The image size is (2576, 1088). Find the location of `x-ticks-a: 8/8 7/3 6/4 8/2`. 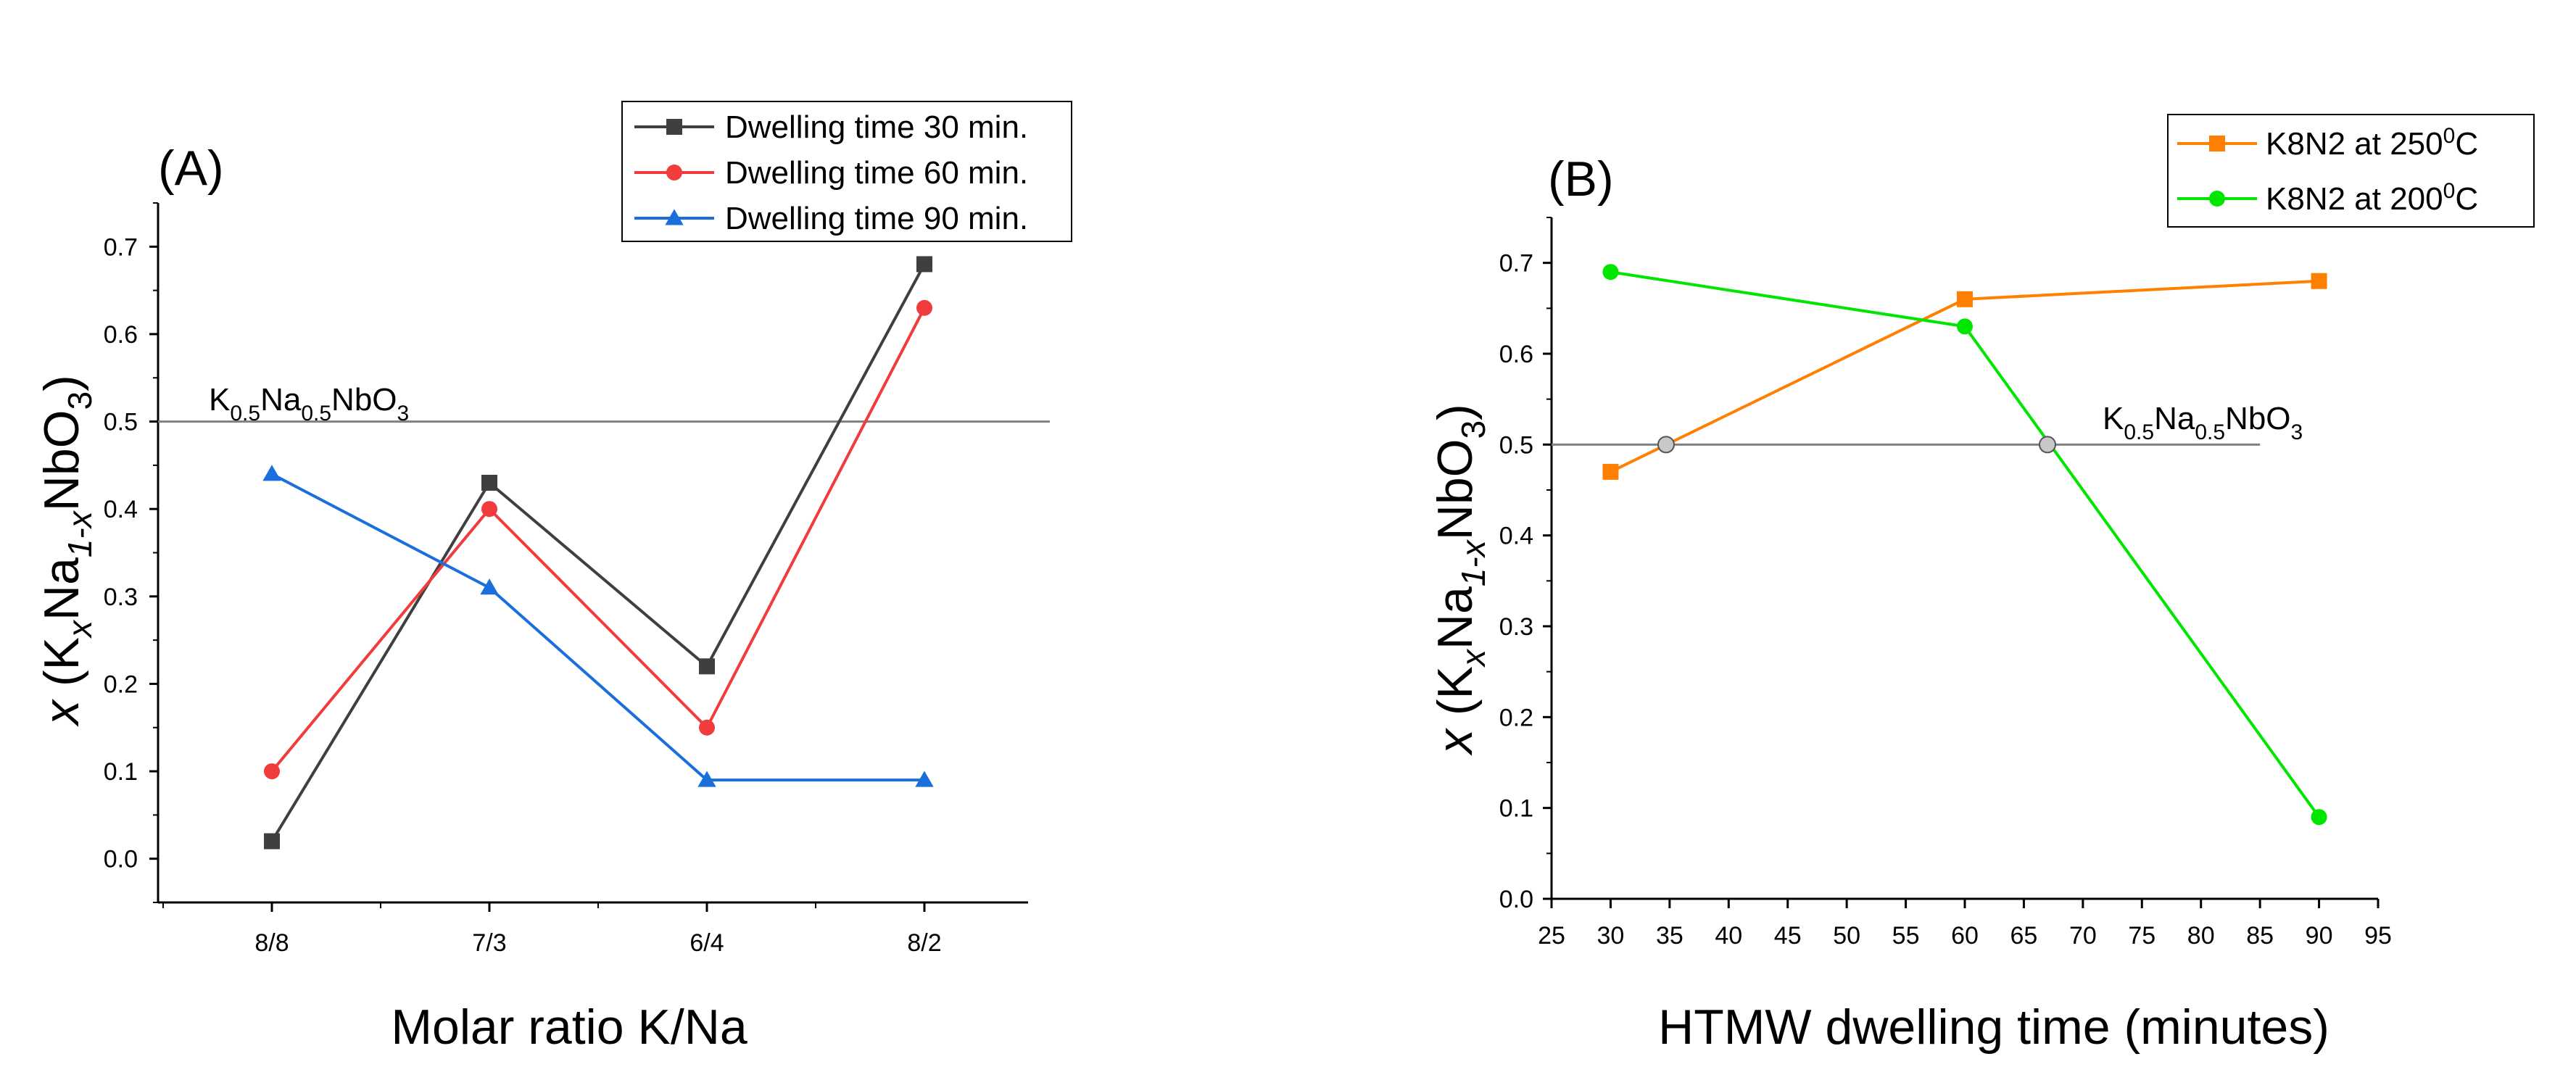

x-ticks-a: 8/8 7/3 6/4 8/2 is located at coordinates (552, 929).